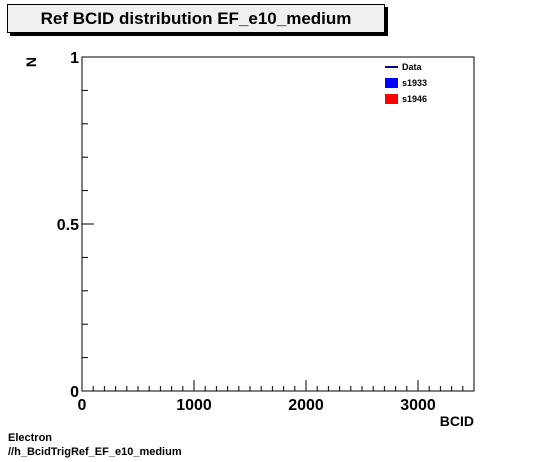 This screenshot has width=546, height=462. I want to click on y-tick-label: 0, so click(74, 392).